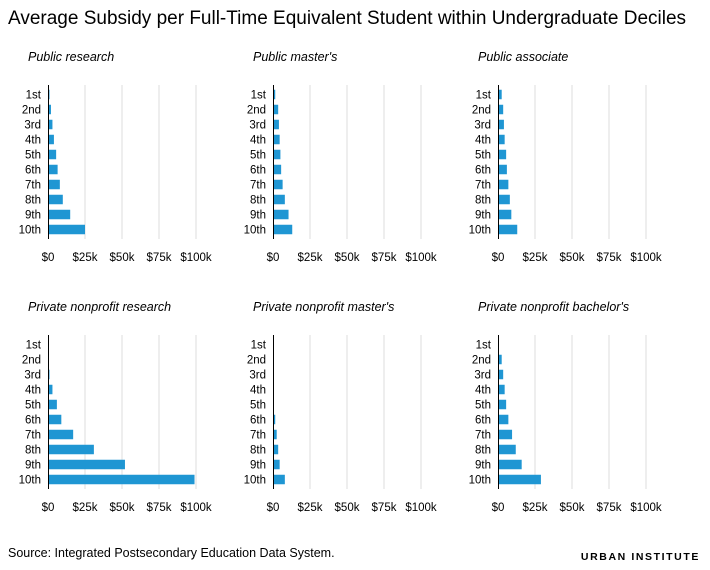  What do you see at coordinates (71, 57) in the screenshot?
I see `panel-title: Public research` at bounding box center [71, 57].